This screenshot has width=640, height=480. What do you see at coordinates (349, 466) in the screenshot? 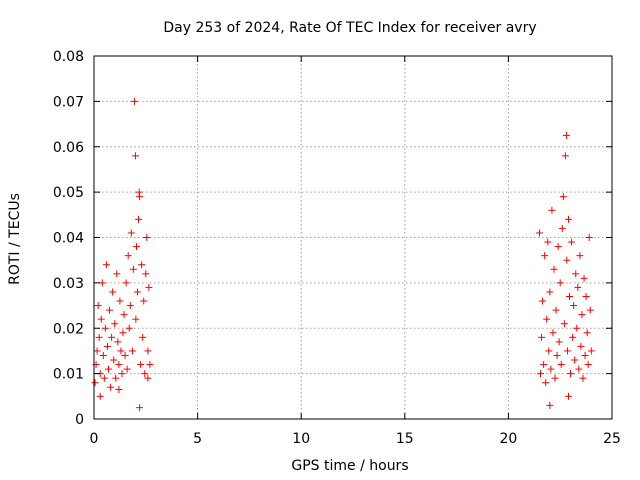
I see `x-axis-label: GPS time / hours` at bounding box center [349, 466].